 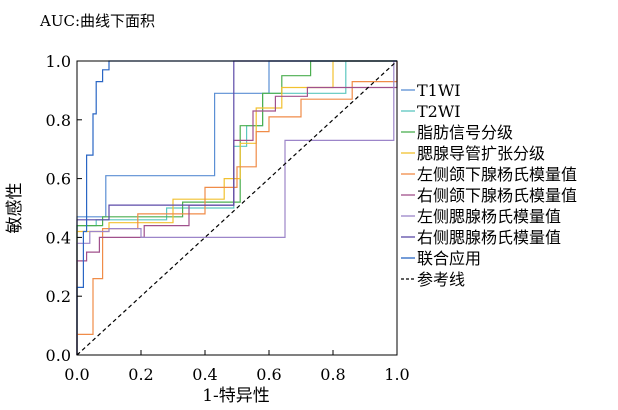 I want to click on x-axis-label: 1-特异性, so click(x=236, y=396).